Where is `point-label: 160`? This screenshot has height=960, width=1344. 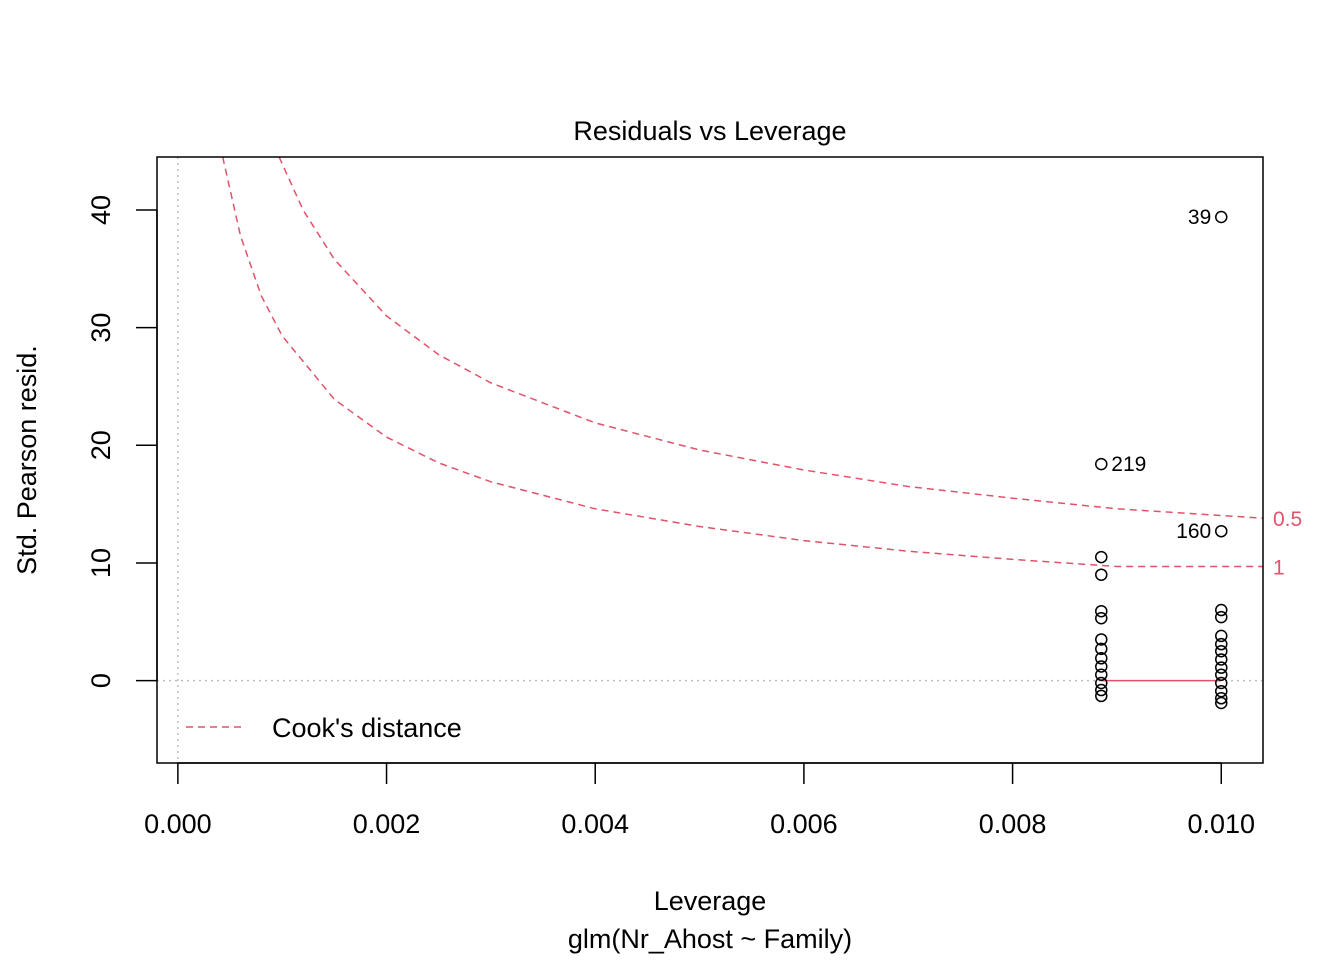 point-label: 160 is located at coordinates (1193, 531).